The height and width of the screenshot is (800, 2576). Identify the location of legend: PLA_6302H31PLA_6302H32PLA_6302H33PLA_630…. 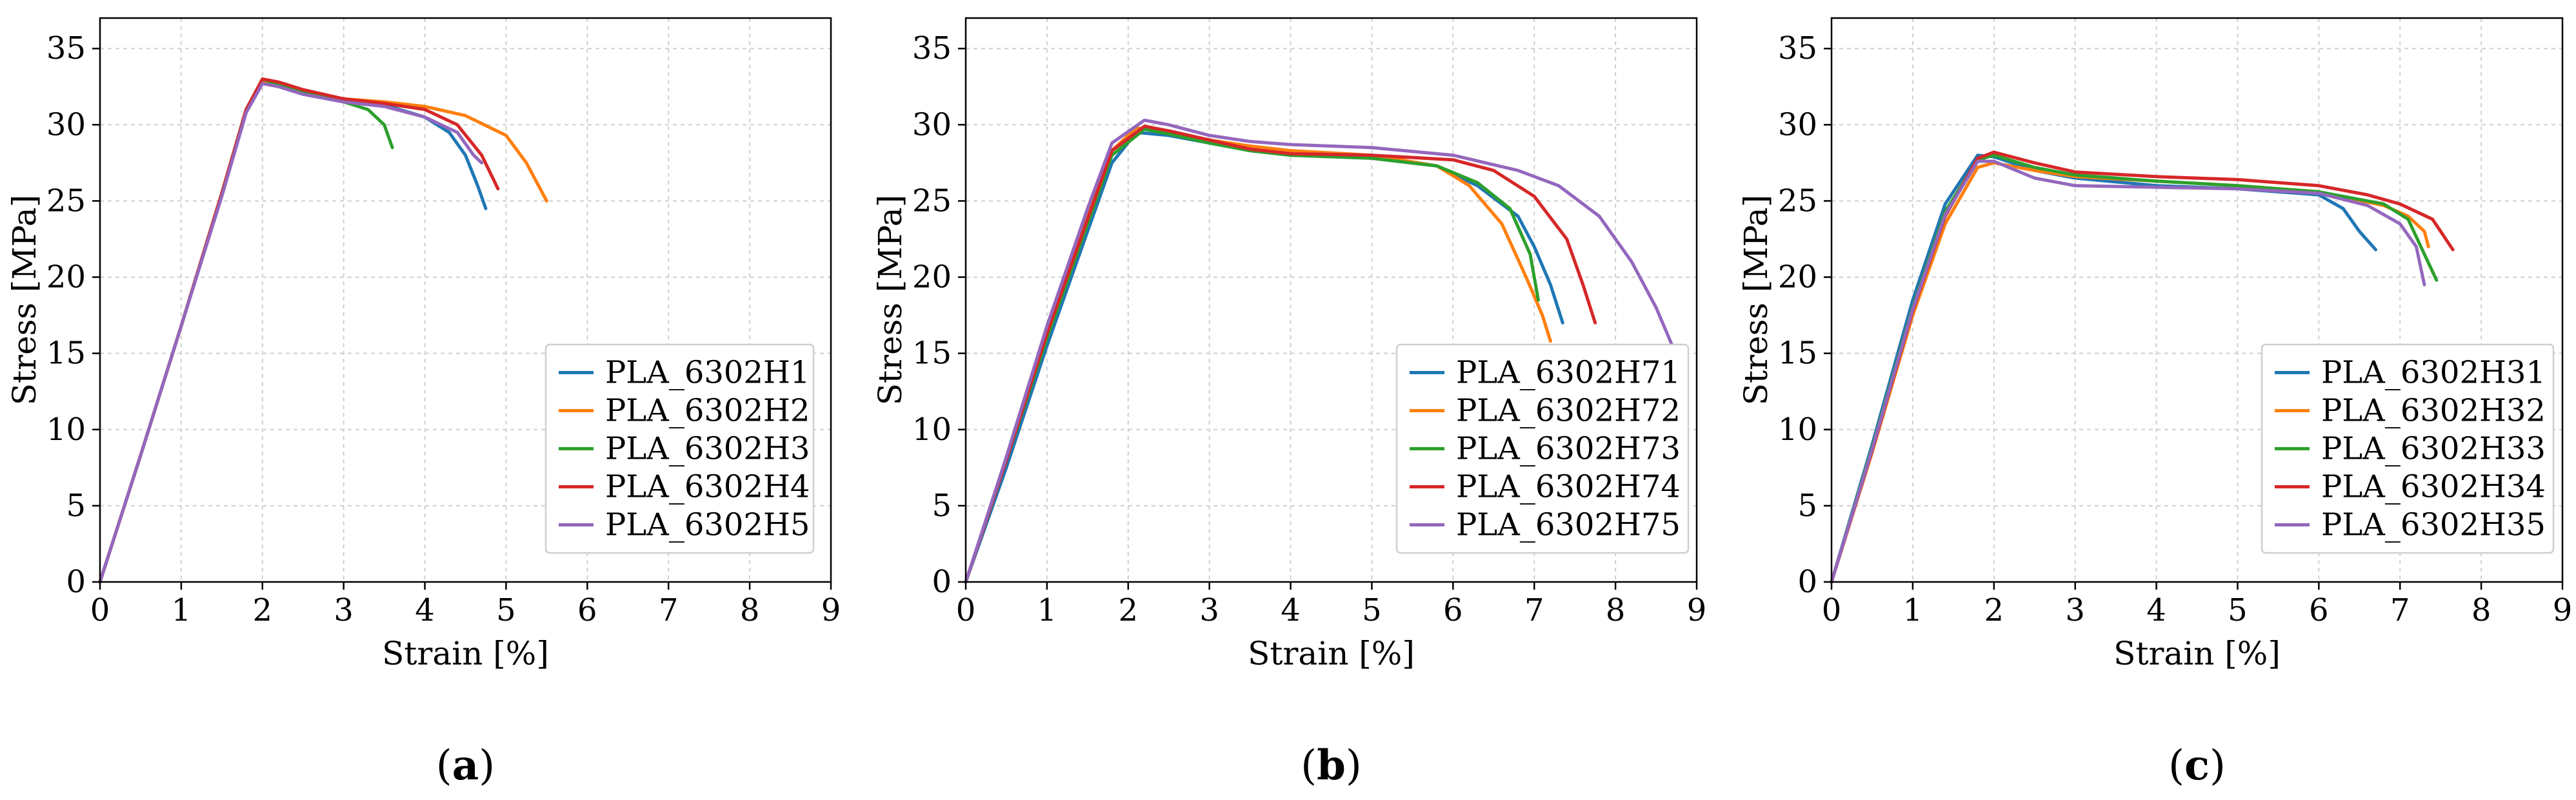
(2408, 449).